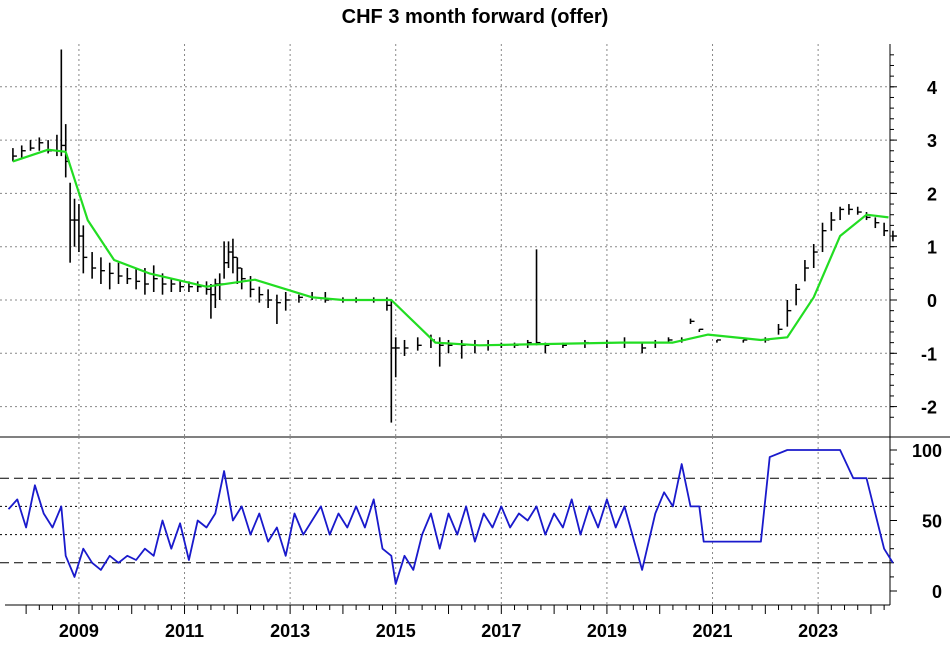 This screenshot has width=950, height=650. Describe the element at coordinates (927, 451) in the screenshot. I see `y-tick-label: 100` at that location.